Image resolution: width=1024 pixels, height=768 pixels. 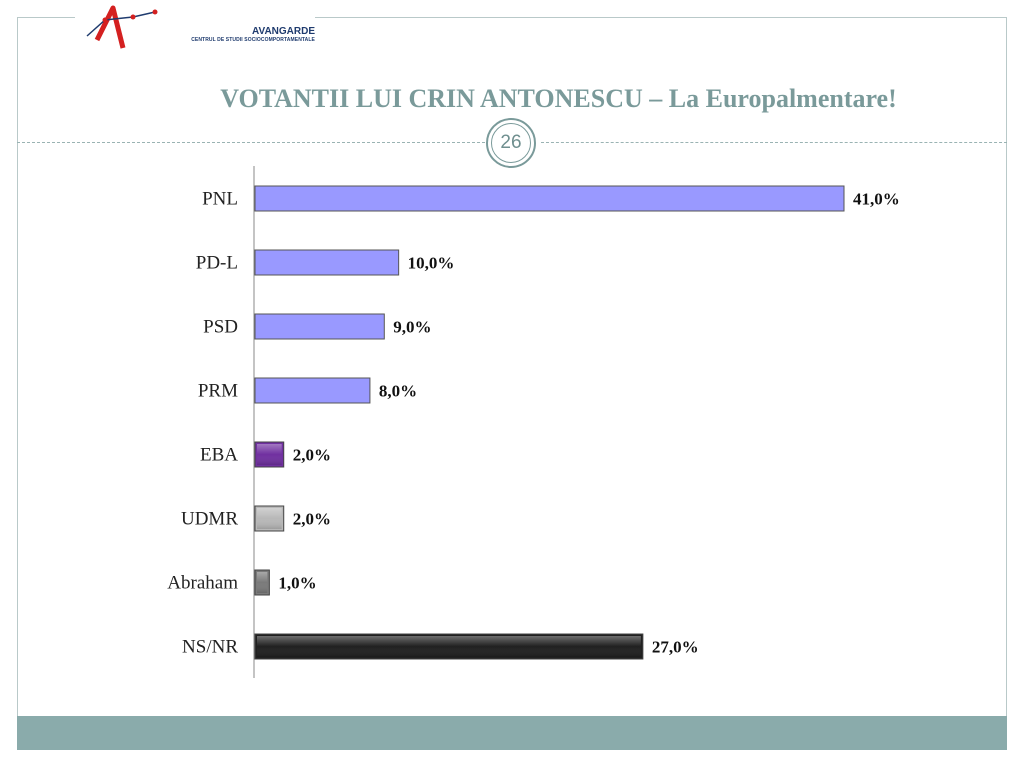 I want to click on title-divider-right, so click(x=774, y=142).